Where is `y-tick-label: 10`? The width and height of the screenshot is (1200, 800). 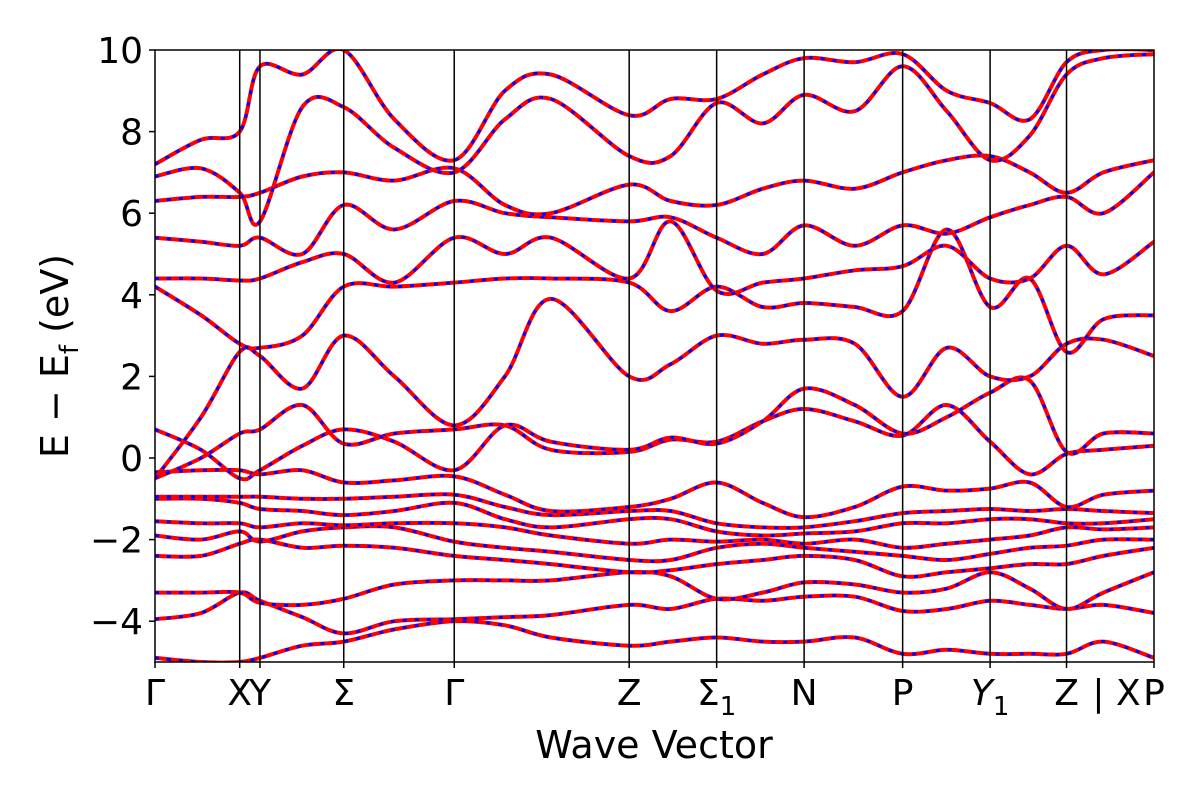
y-tick-label: 10 is located at coordinates (120, 51).